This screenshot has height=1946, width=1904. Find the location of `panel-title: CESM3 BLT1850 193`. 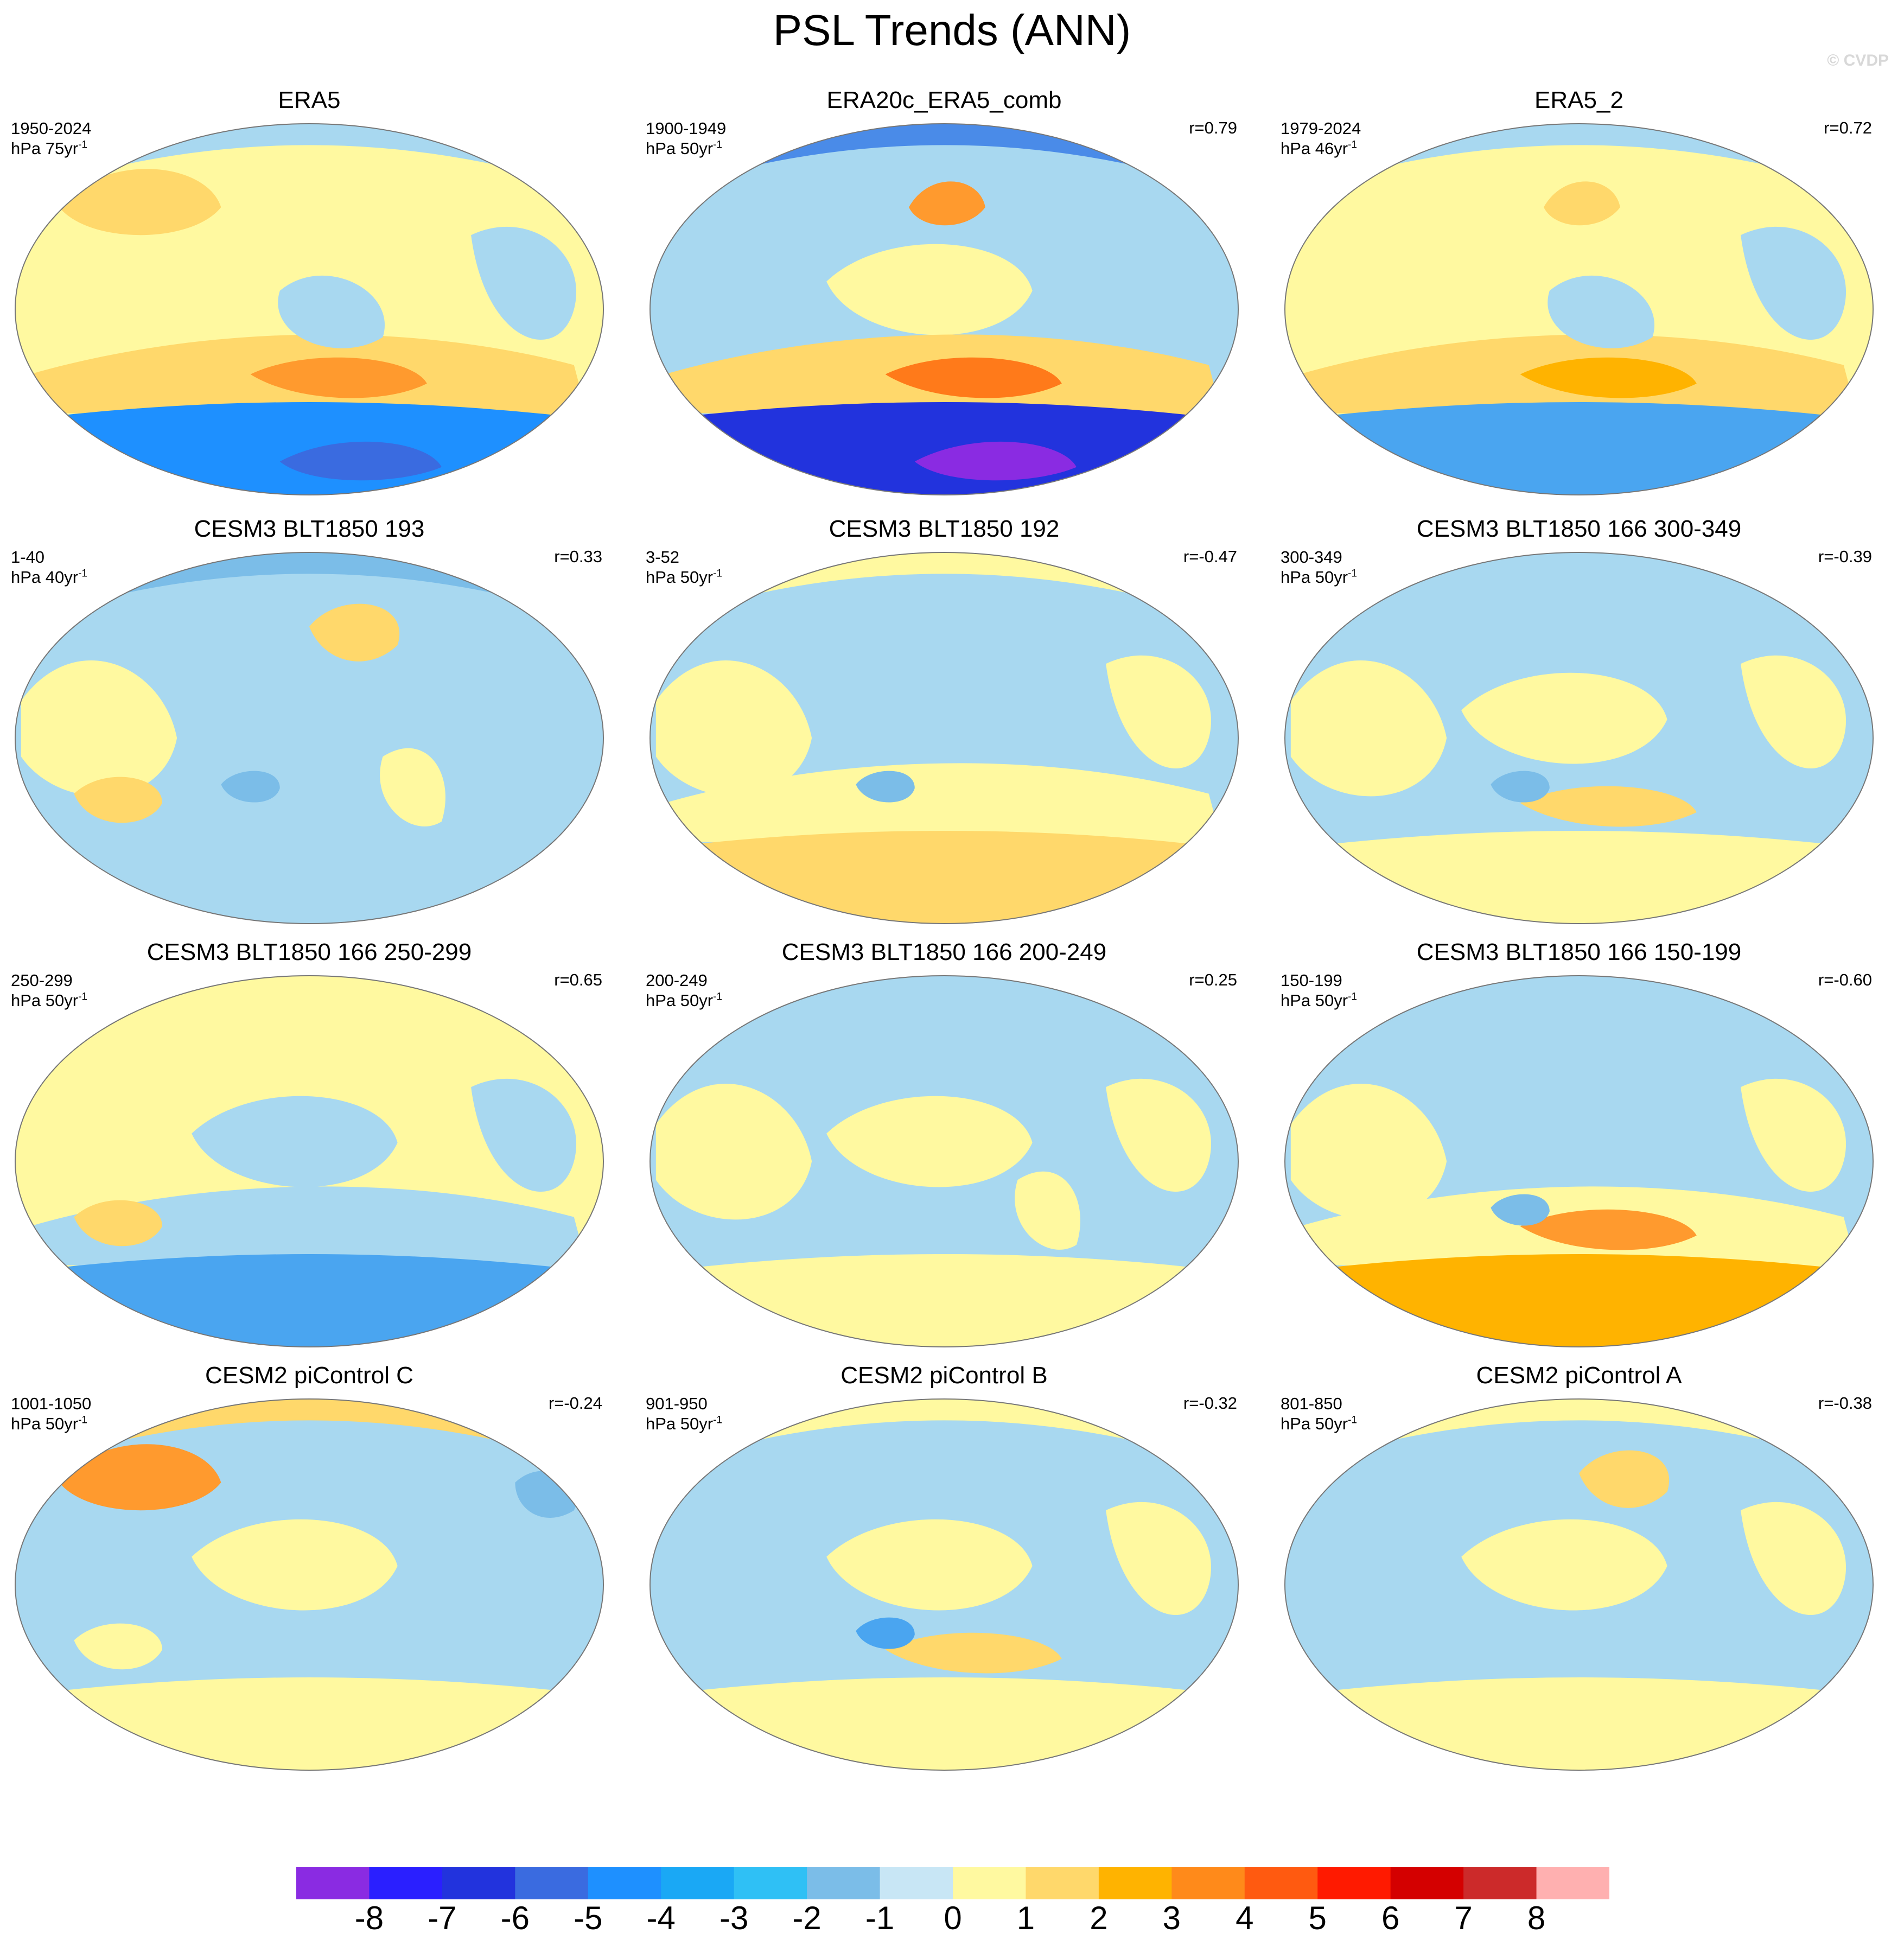

panel-title: CESM3 BLT1850 193 is located at coordinates (309, 529).